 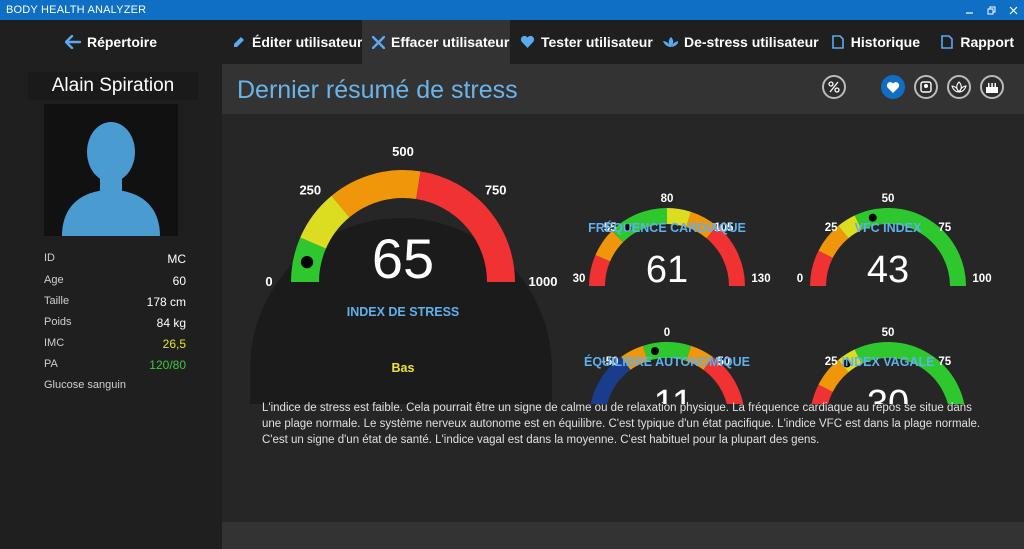 I want to click on user-name: Alain Spiration, so click(x=113, y=86).